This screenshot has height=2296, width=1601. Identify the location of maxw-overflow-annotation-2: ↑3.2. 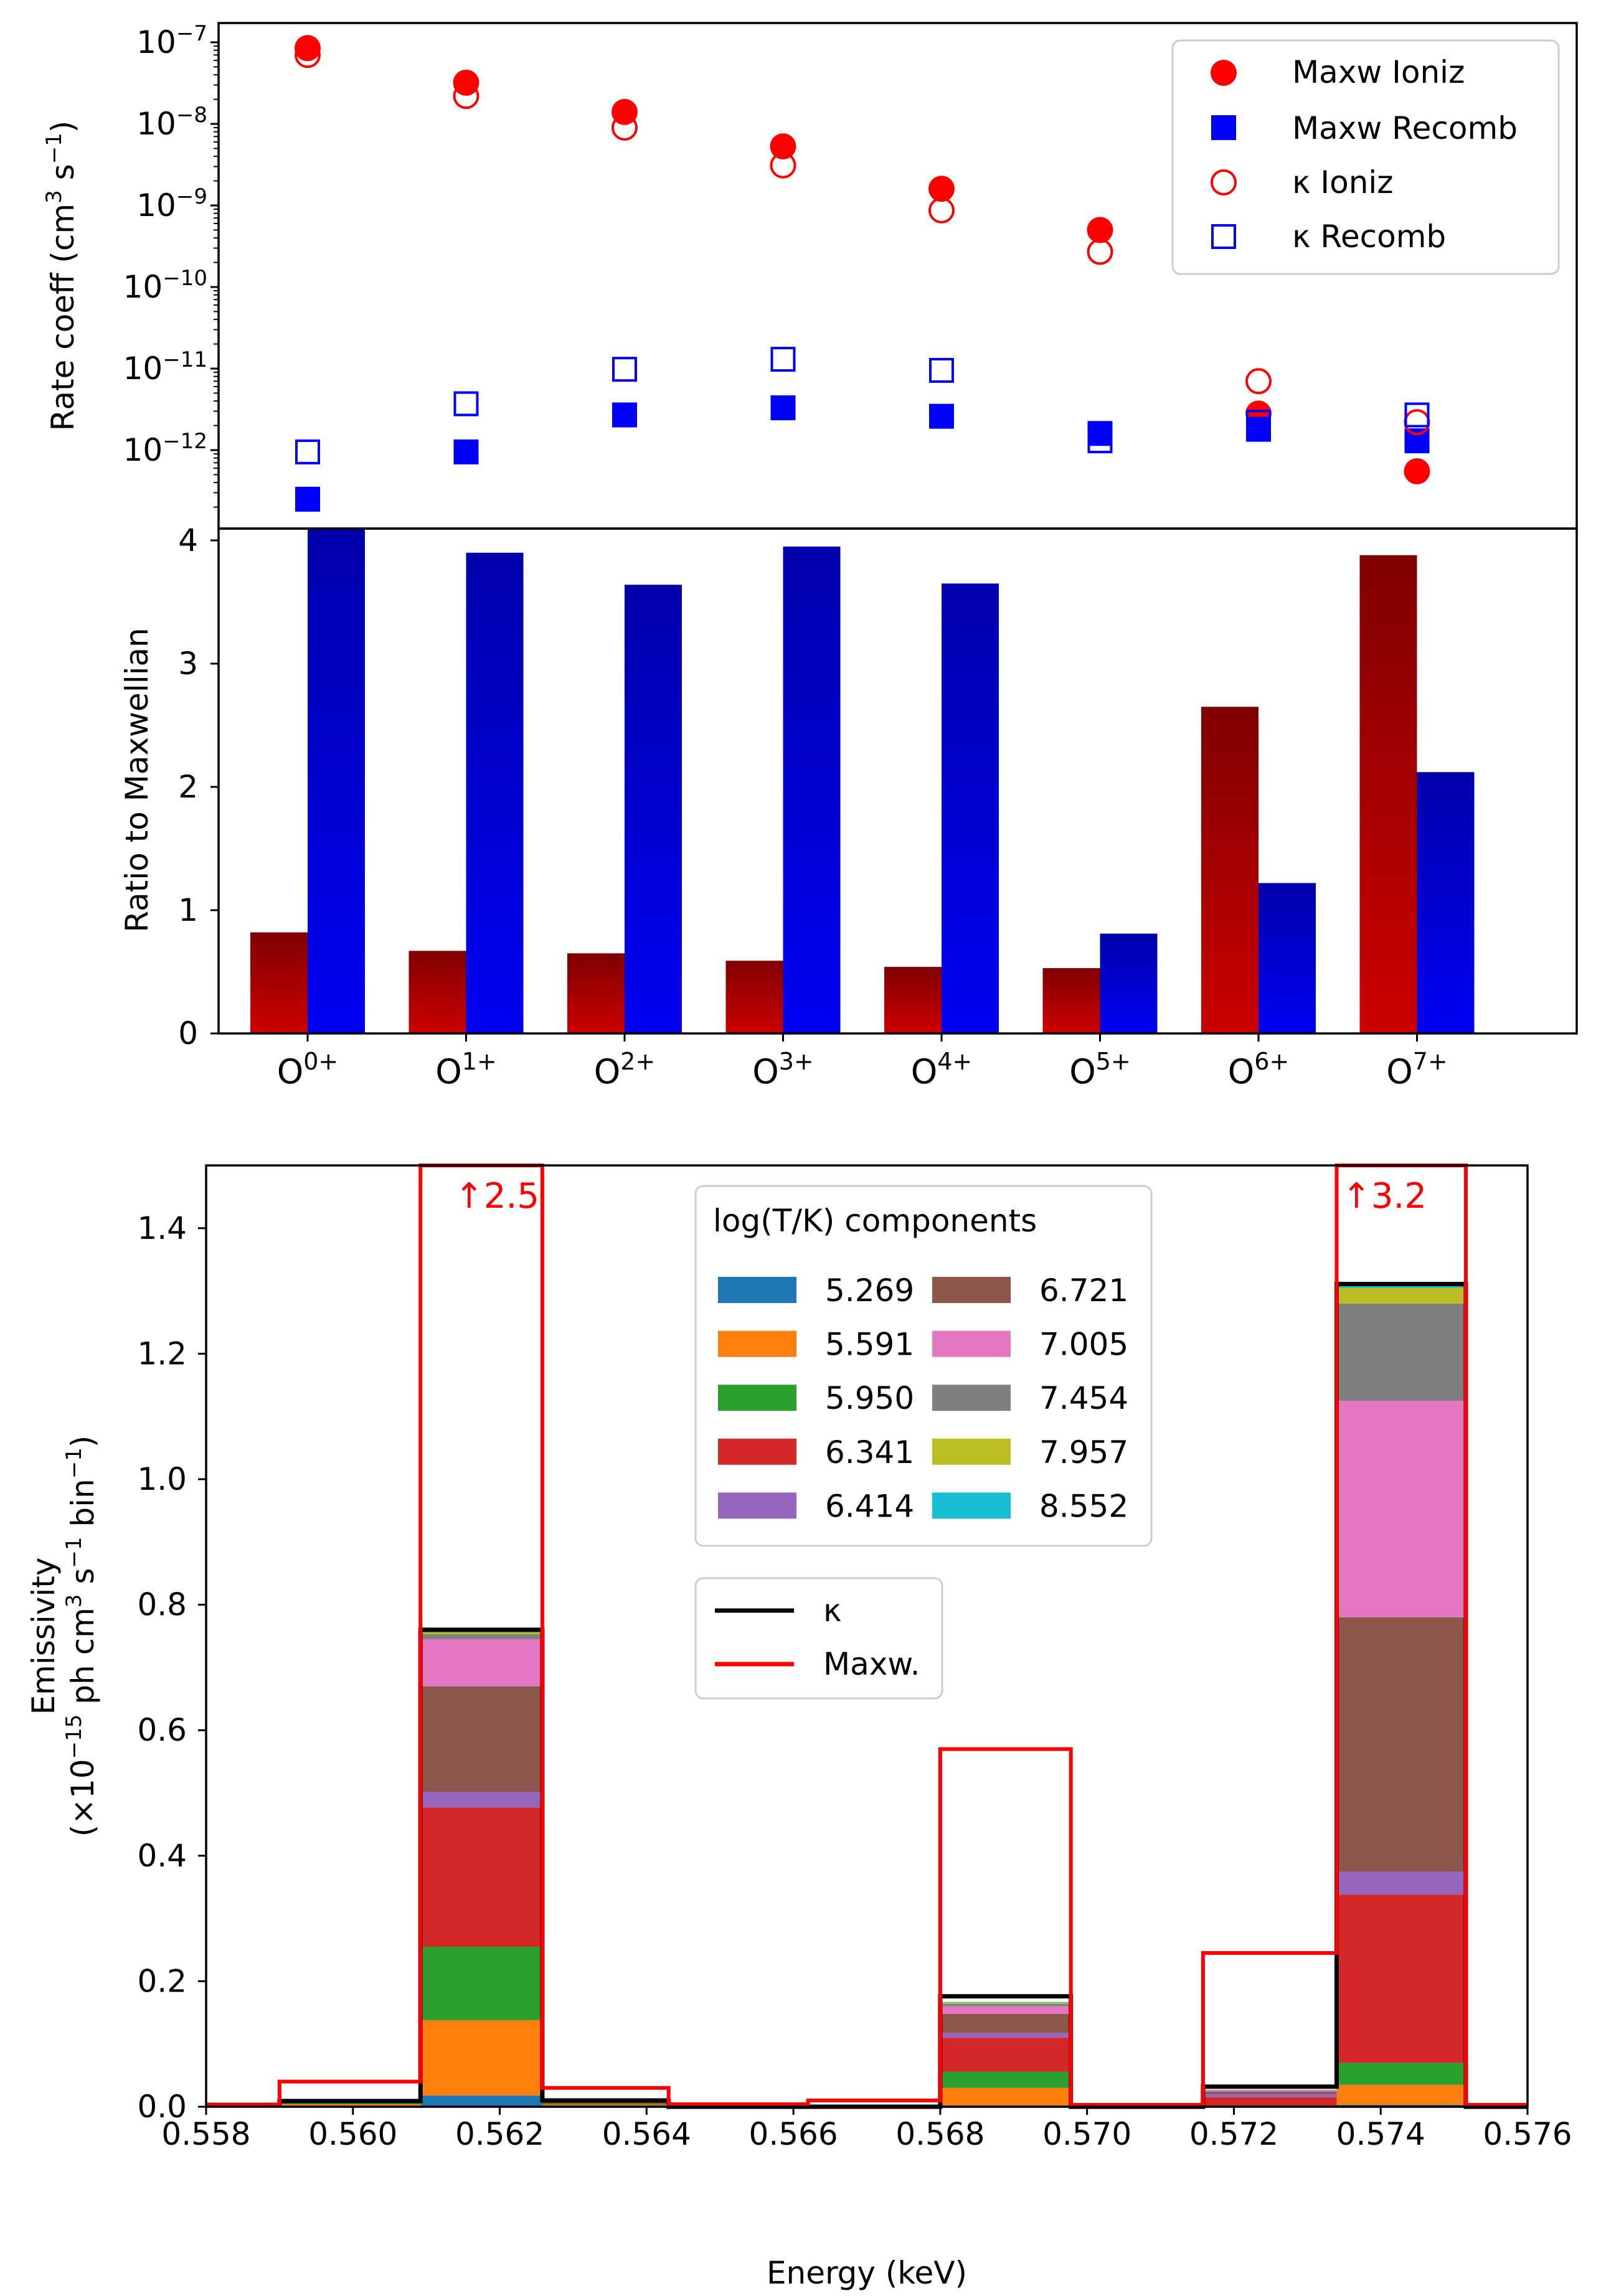
(1384, 1196).